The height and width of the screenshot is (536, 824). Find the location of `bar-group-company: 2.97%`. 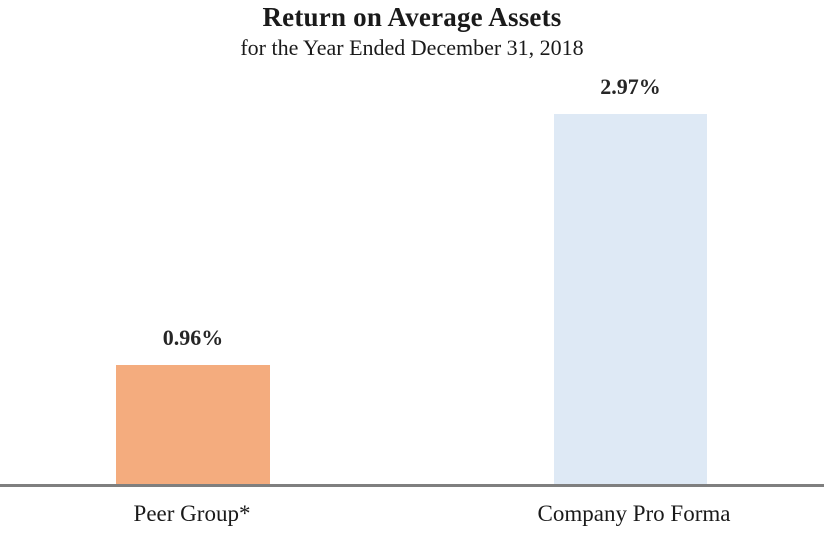

bar-group-company: 2.97% is located at coordinates (630, 279).